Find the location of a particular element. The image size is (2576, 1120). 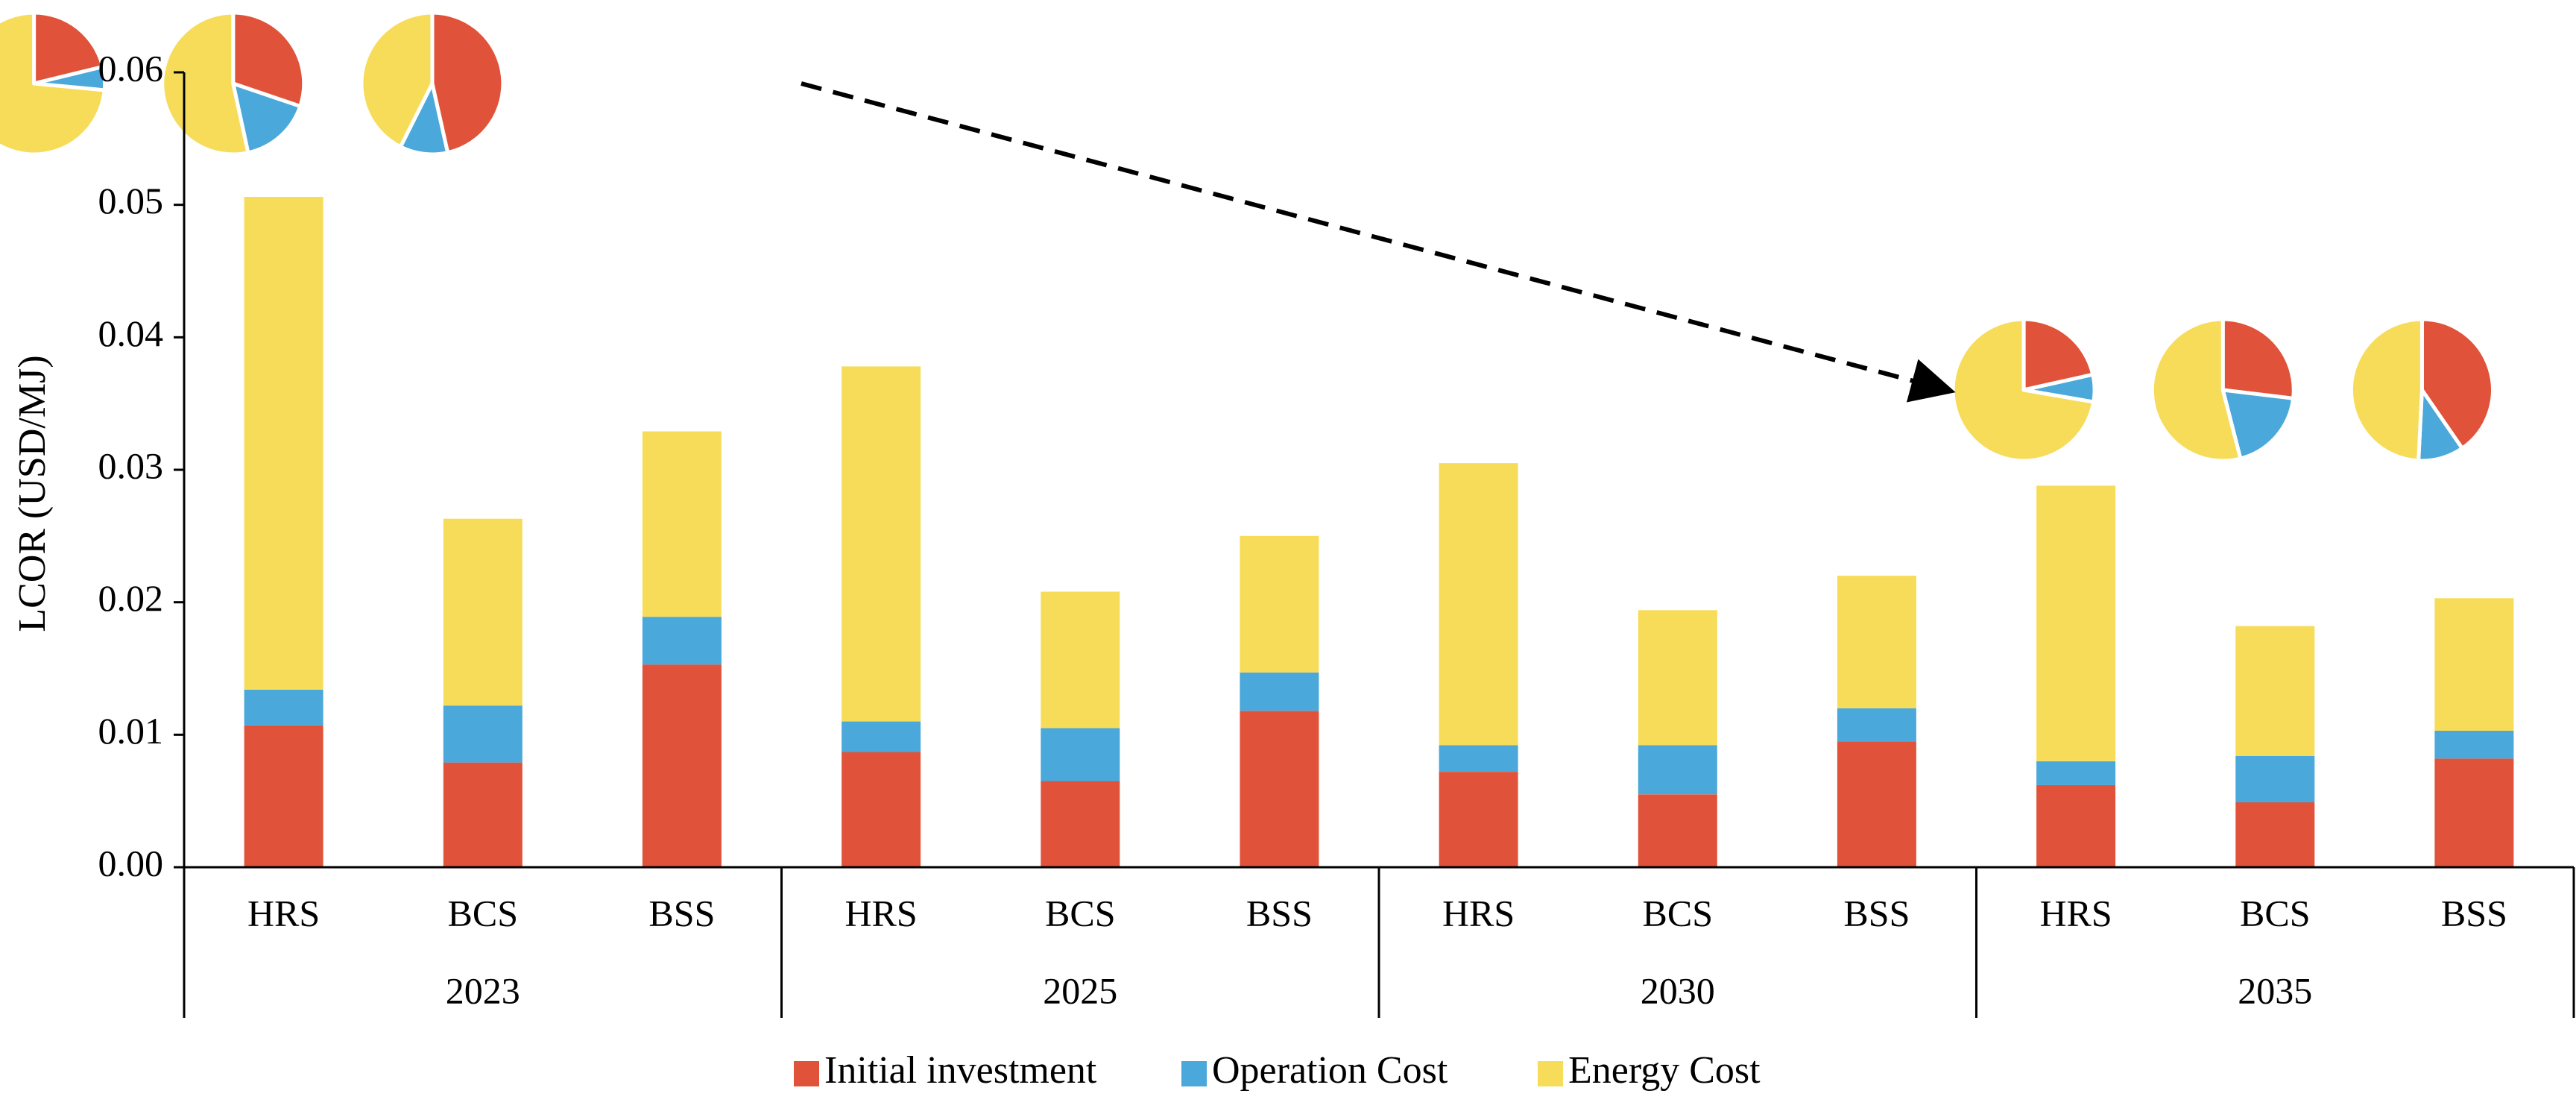

bar-2023-bcs-operation-cost is located at coordinates (483, 734).